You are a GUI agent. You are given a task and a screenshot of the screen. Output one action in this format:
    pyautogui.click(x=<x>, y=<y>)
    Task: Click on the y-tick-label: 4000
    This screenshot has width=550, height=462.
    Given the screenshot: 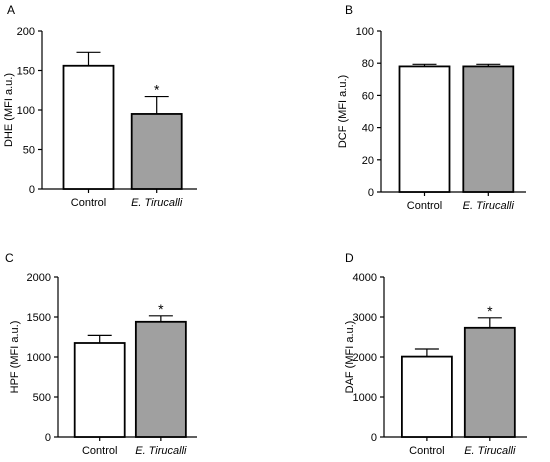 What is the action you would take?
    pyautogui.click(x=365, y=278)
    